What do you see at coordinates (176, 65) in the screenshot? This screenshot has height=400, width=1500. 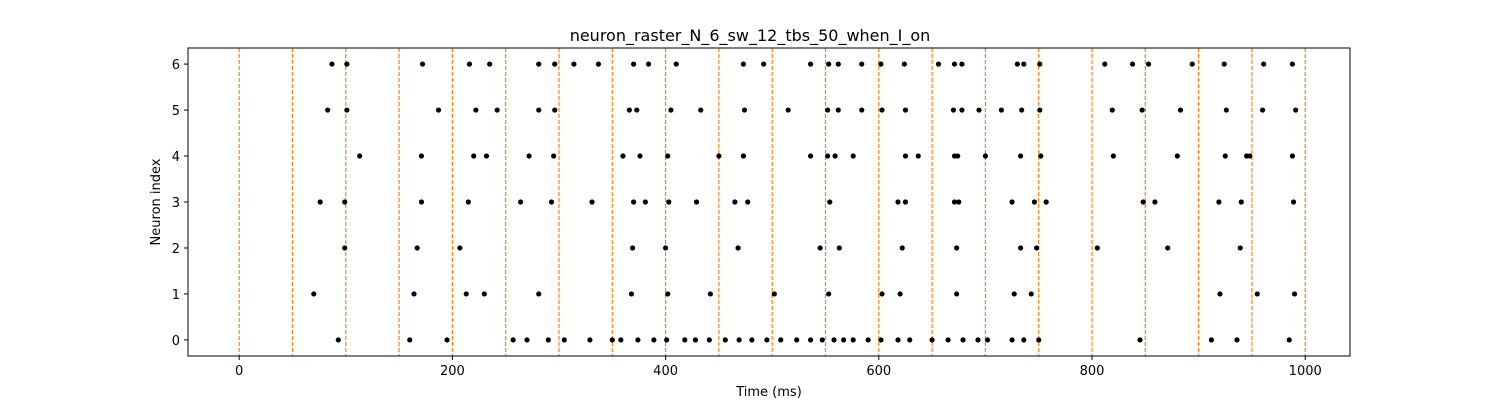 I see `y-tick-label: 6` at bounding box center [176, 65].